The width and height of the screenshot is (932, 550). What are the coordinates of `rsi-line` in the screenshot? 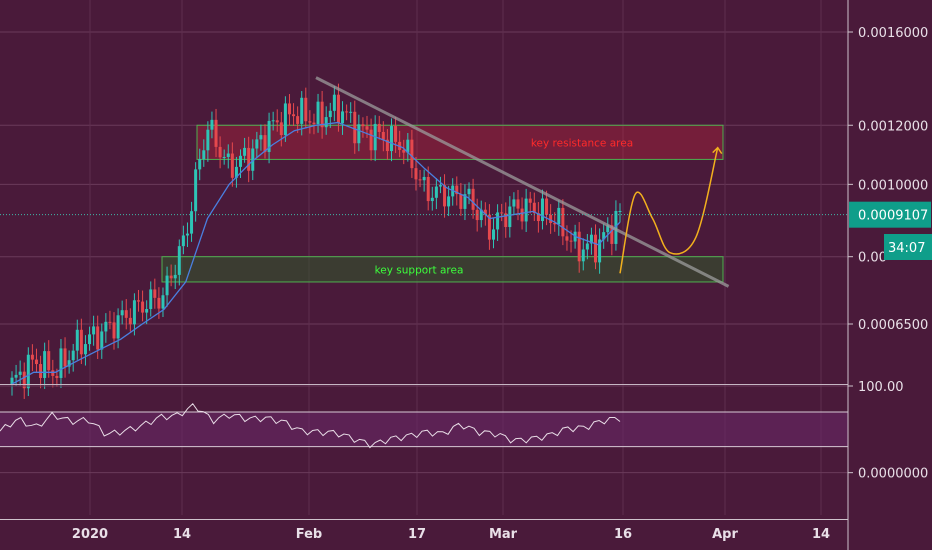 It's located at (310, 425).